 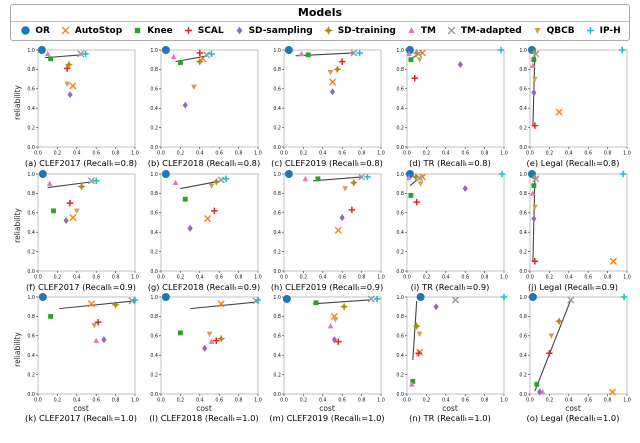 What do you see at coordinates (329, 224) in the screenshot?
I see `subplot-h: 0.00.0 0.2 0.2 0.4 0.4 0.6 0.6 0.8 0.8 1.0 1.0` at bounding box center [329, 224].